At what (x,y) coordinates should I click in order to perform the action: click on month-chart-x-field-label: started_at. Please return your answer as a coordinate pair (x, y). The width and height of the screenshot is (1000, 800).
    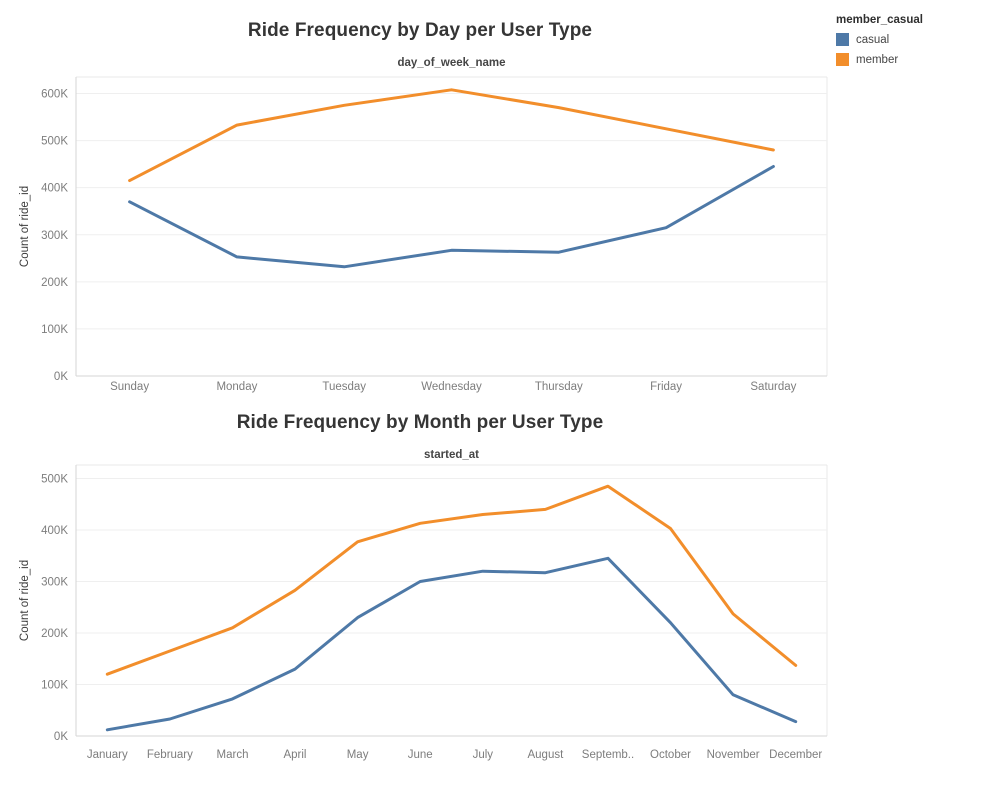
    Looking at the image, I should click on (451, 455).